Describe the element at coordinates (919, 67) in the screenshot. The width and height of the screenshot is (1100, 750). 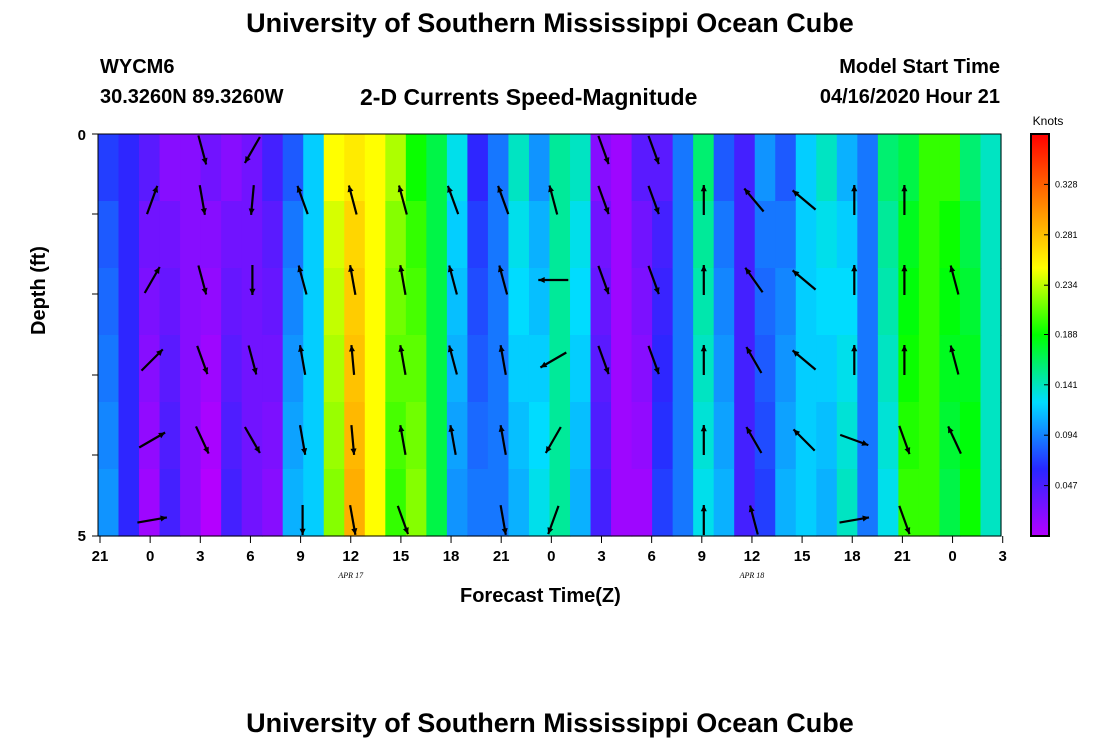
I see `model-start-label: Model Start Time` at that location.